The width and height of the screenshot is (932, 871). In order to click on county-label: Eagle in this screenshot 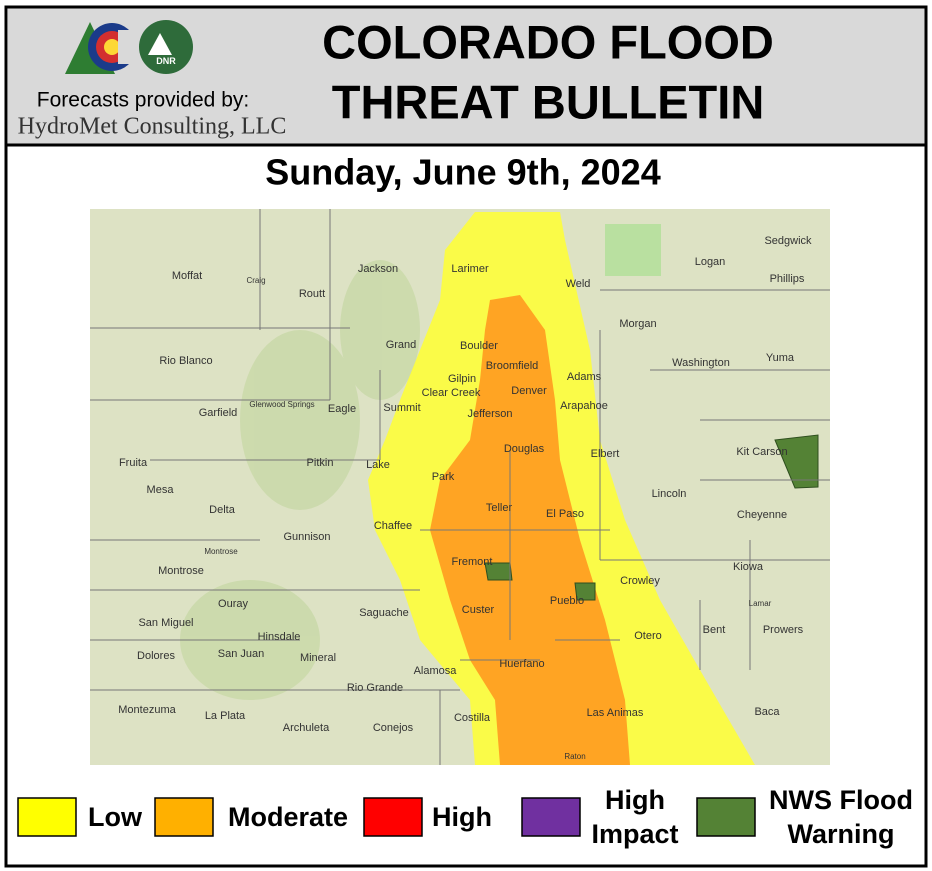, I will do `click(342, 409)`.